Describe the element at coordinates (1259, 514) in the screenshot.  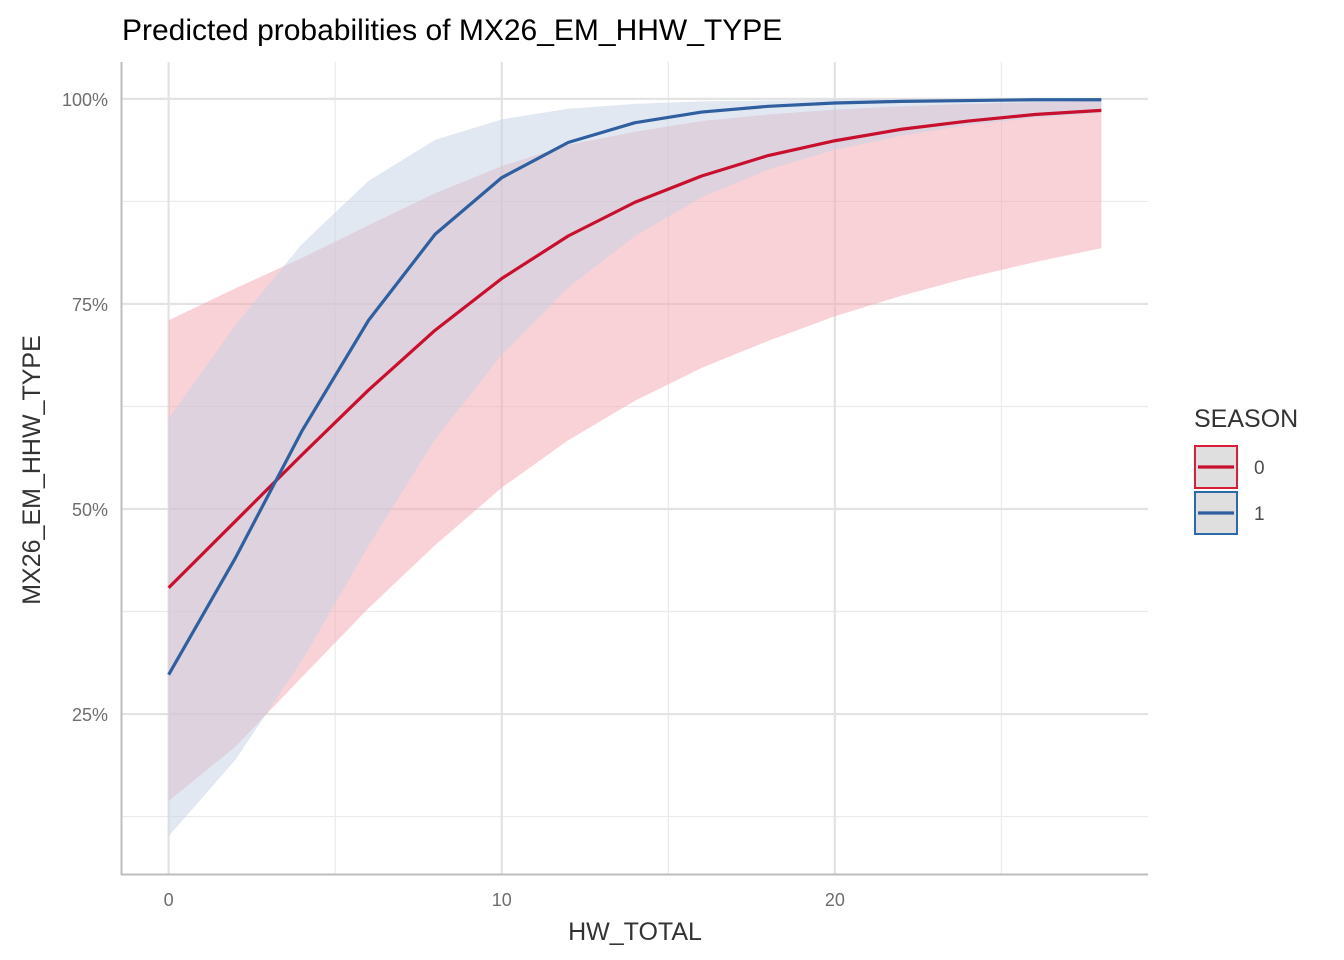
I see `legend-label-season-1: 1` at that location.